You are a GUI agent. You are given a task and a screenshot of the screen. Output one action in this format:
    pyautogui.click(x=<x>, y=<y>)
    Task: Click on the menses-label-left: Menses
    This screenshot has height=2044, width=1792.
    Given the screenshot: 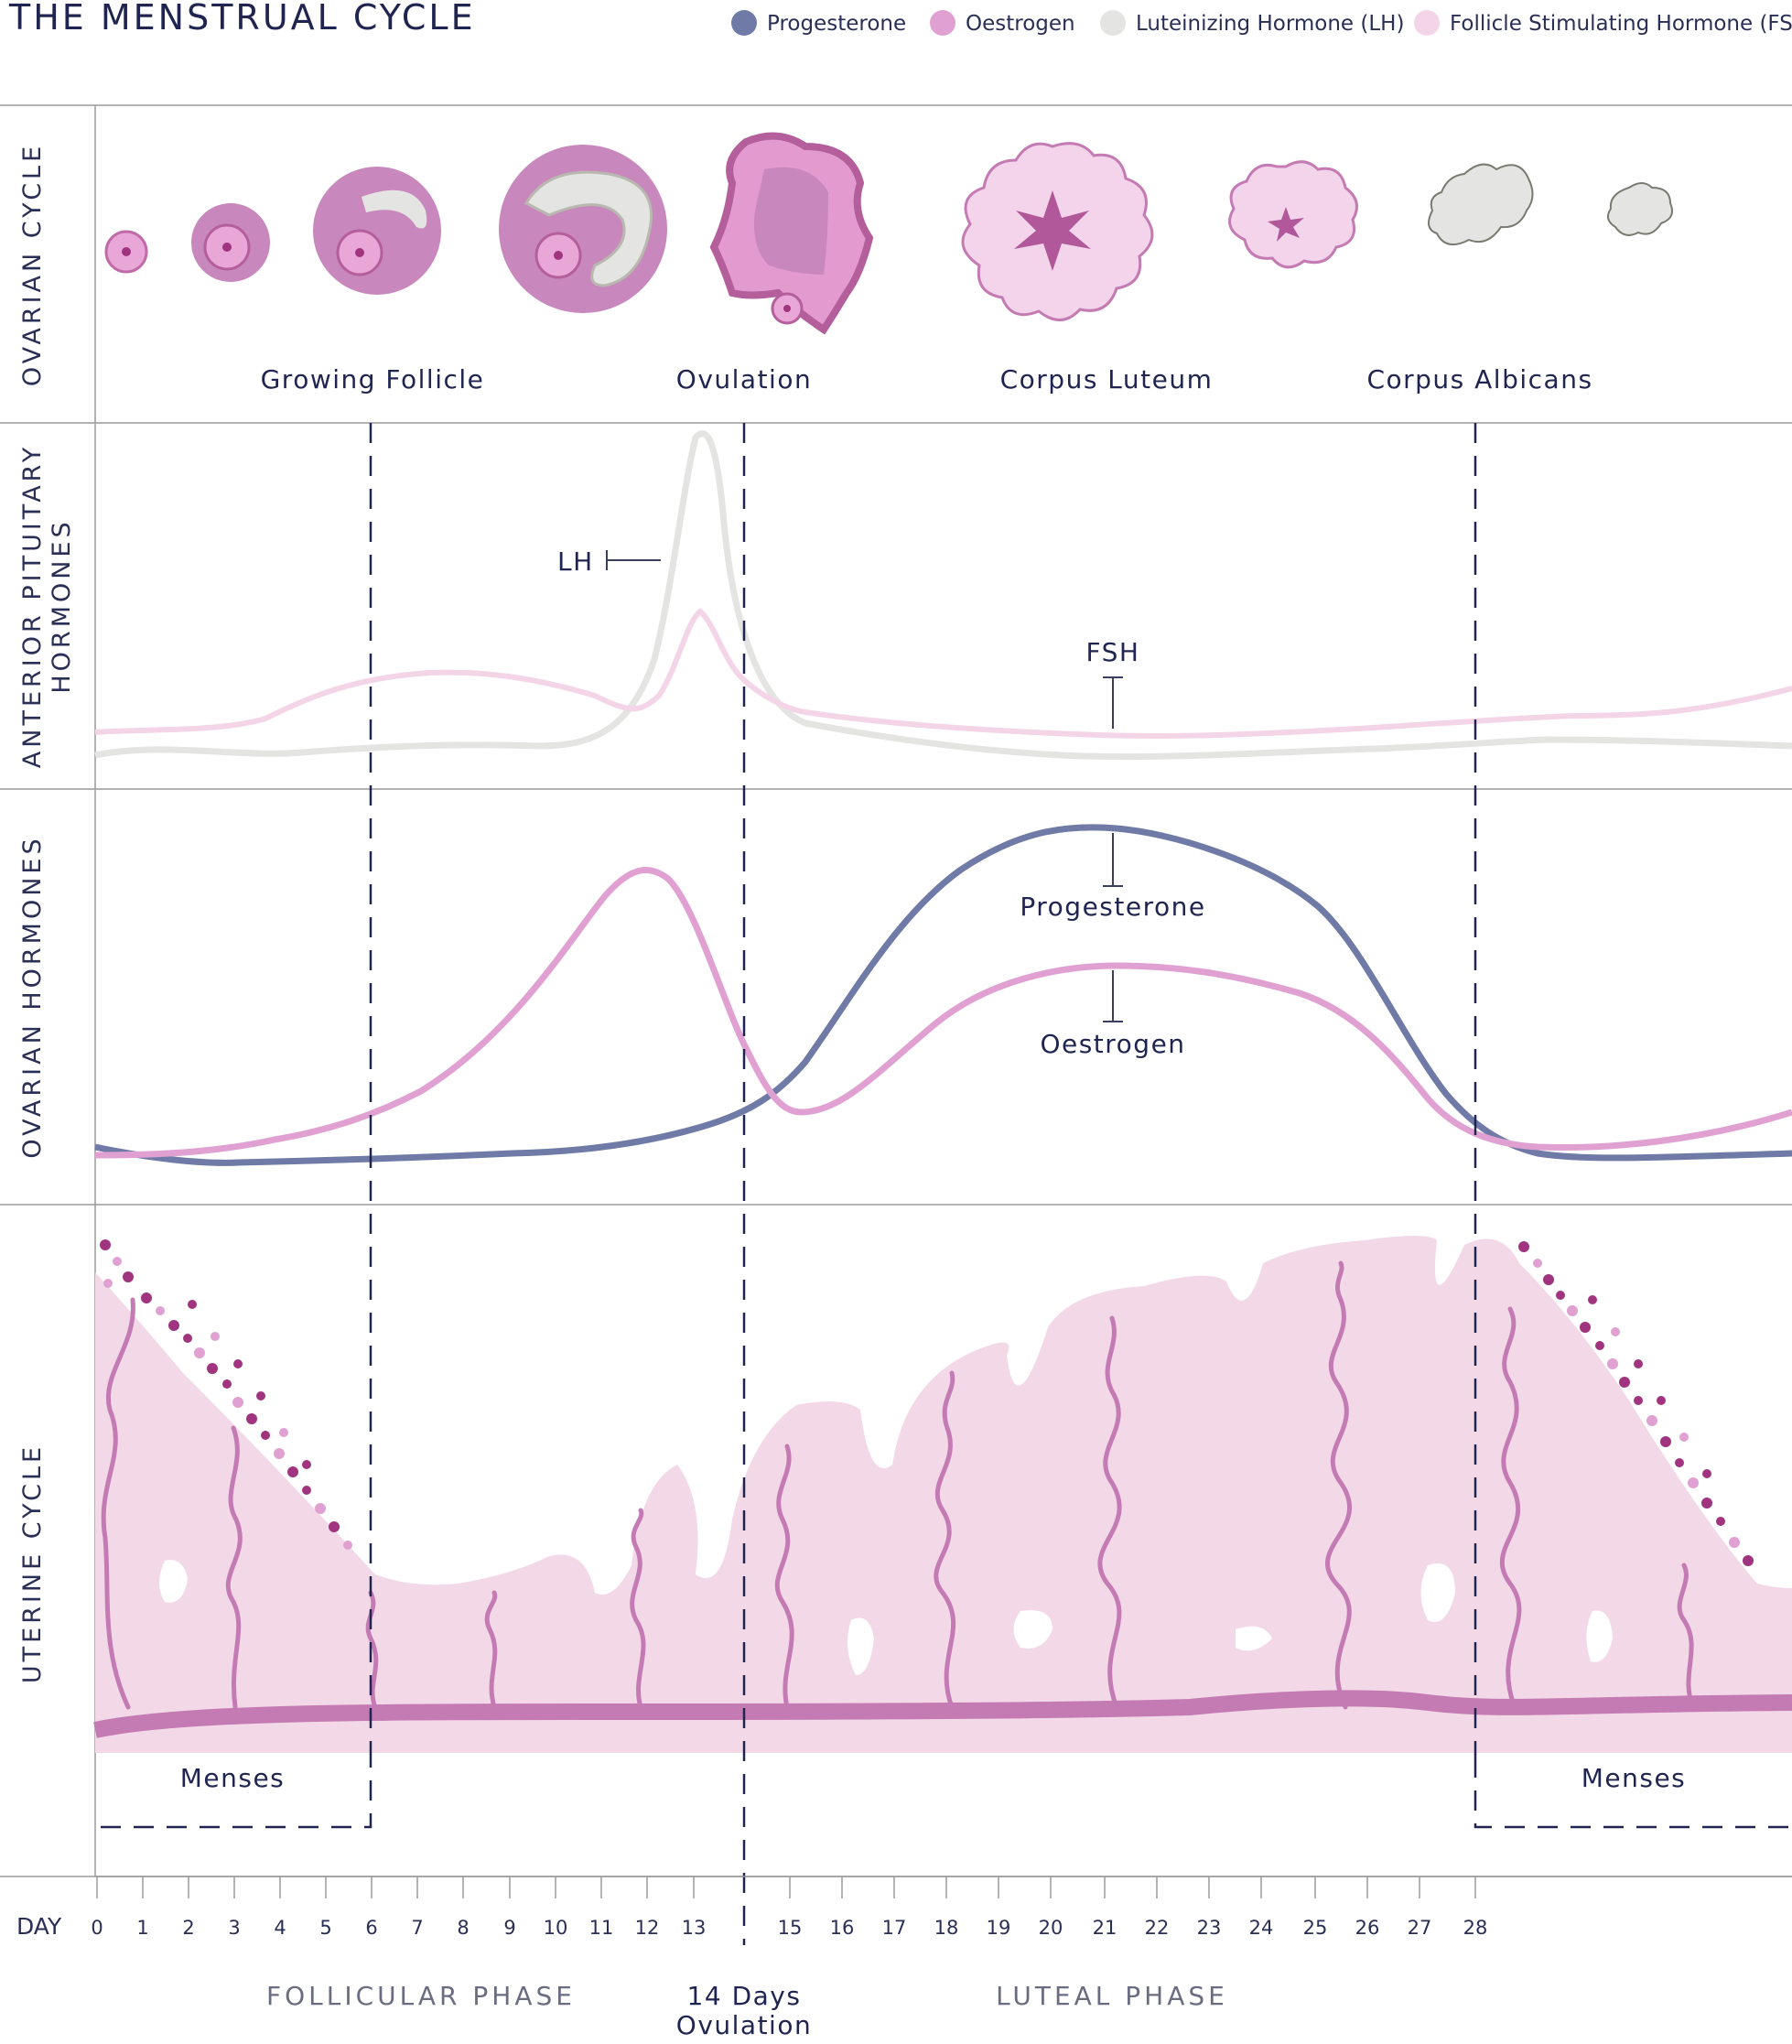 What is the action you would take?
    pyautogui.click(x=233, y=1778)
    